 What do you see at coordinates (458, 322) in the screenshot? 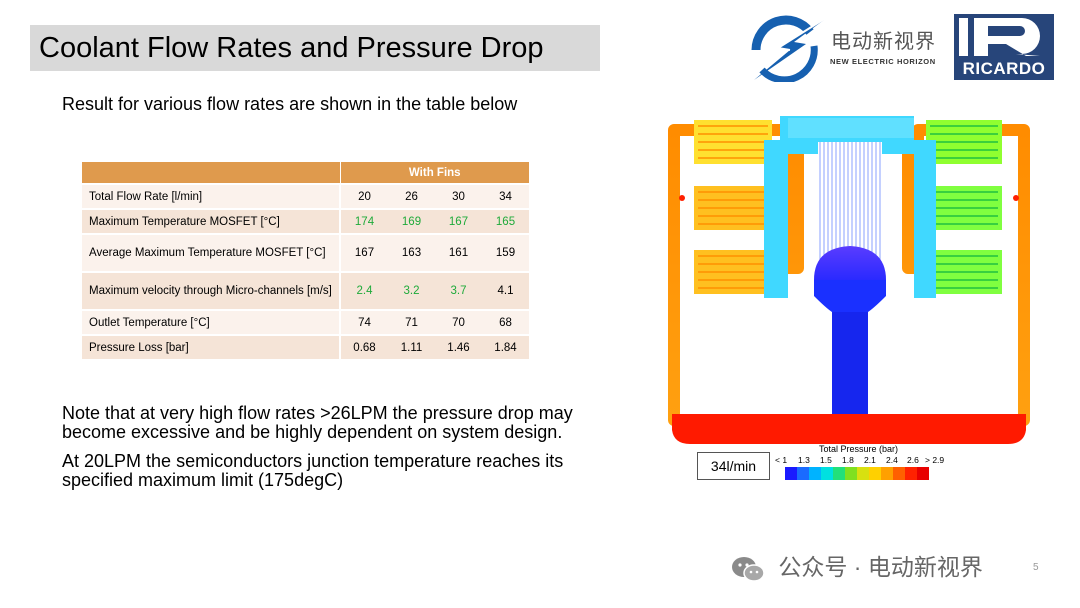
I see `cell-value: 70` at bounding box center [458, 322].